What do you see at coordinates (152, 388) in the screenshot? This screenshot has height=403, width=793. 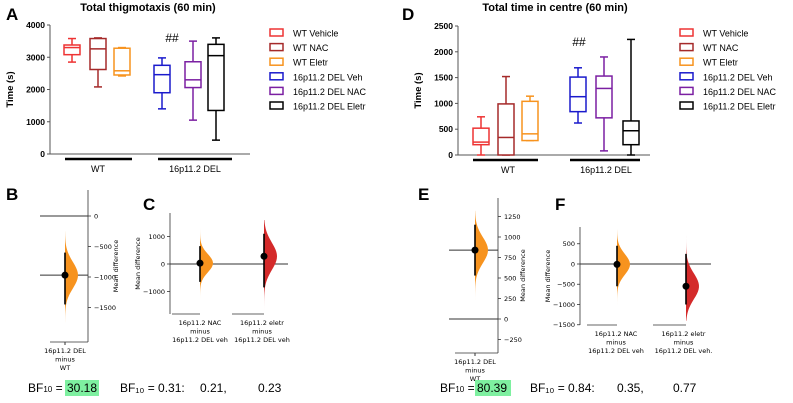 I see `bf-comparison-label: BF₁₀ = 0.31:` at bounding box center [152, 388].